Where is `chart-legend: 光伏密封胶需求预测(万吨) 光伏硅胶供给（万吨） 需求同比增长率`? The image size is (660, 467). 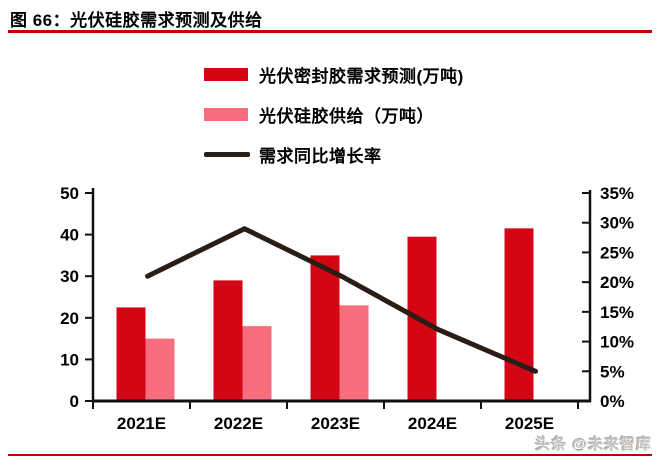
chart-legend: 光伏密封胶需求预测(万吨) 光伏硅胶供给（万吨） 需求同比增长率 is located at coordinates (334, 122).